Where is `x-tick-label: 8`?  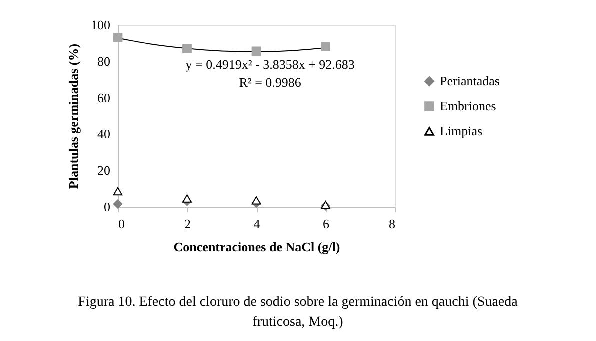
x-tick-label: 8 is located at coordinates (392, 224).